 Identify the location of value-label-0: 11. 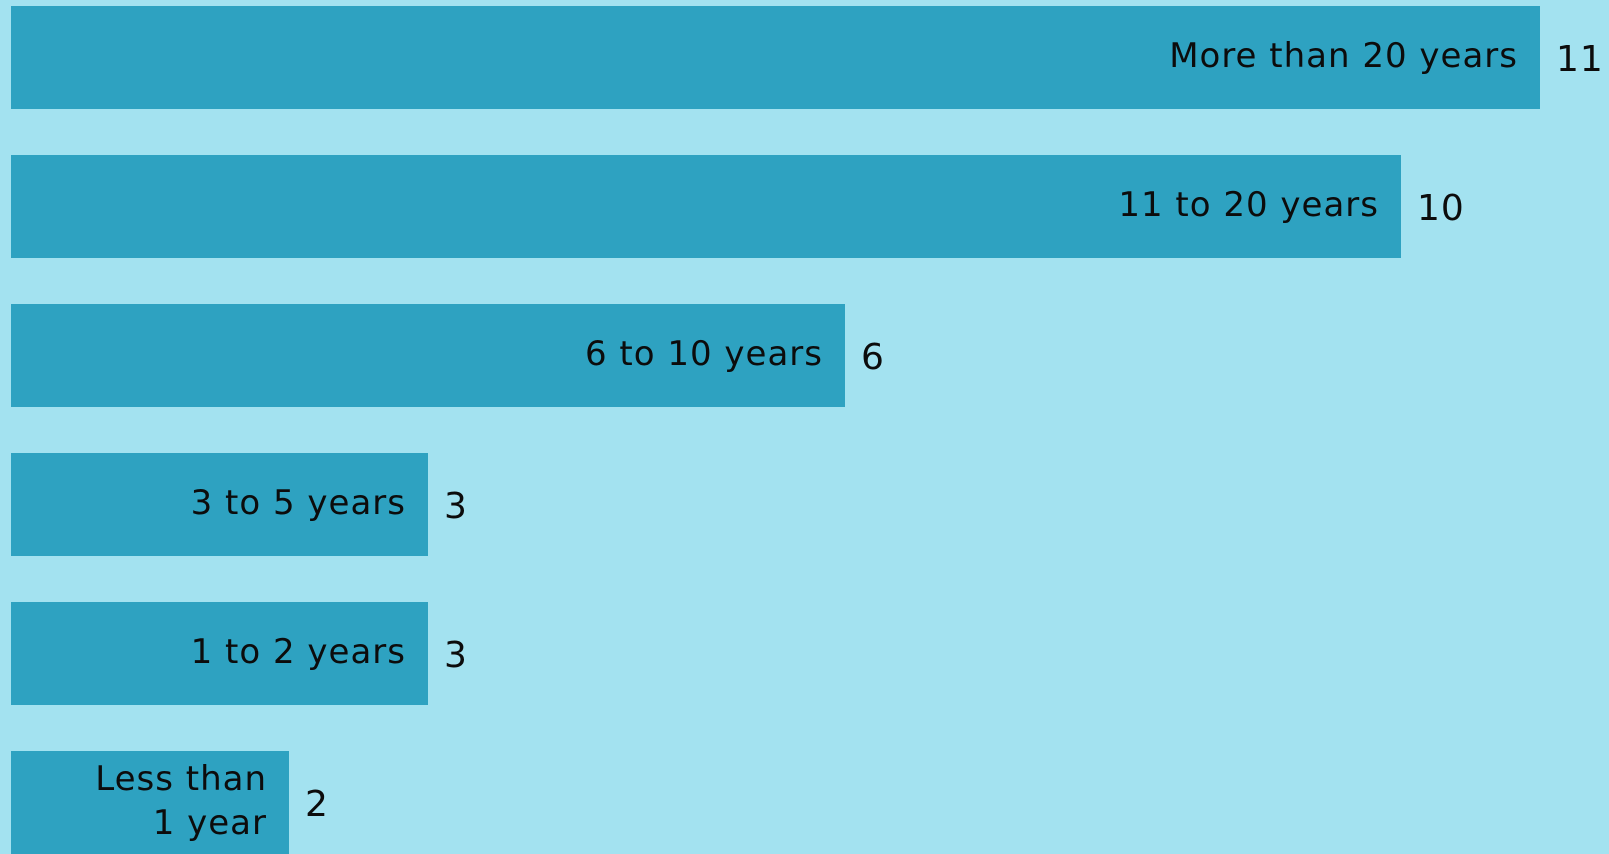
(1580, 59).